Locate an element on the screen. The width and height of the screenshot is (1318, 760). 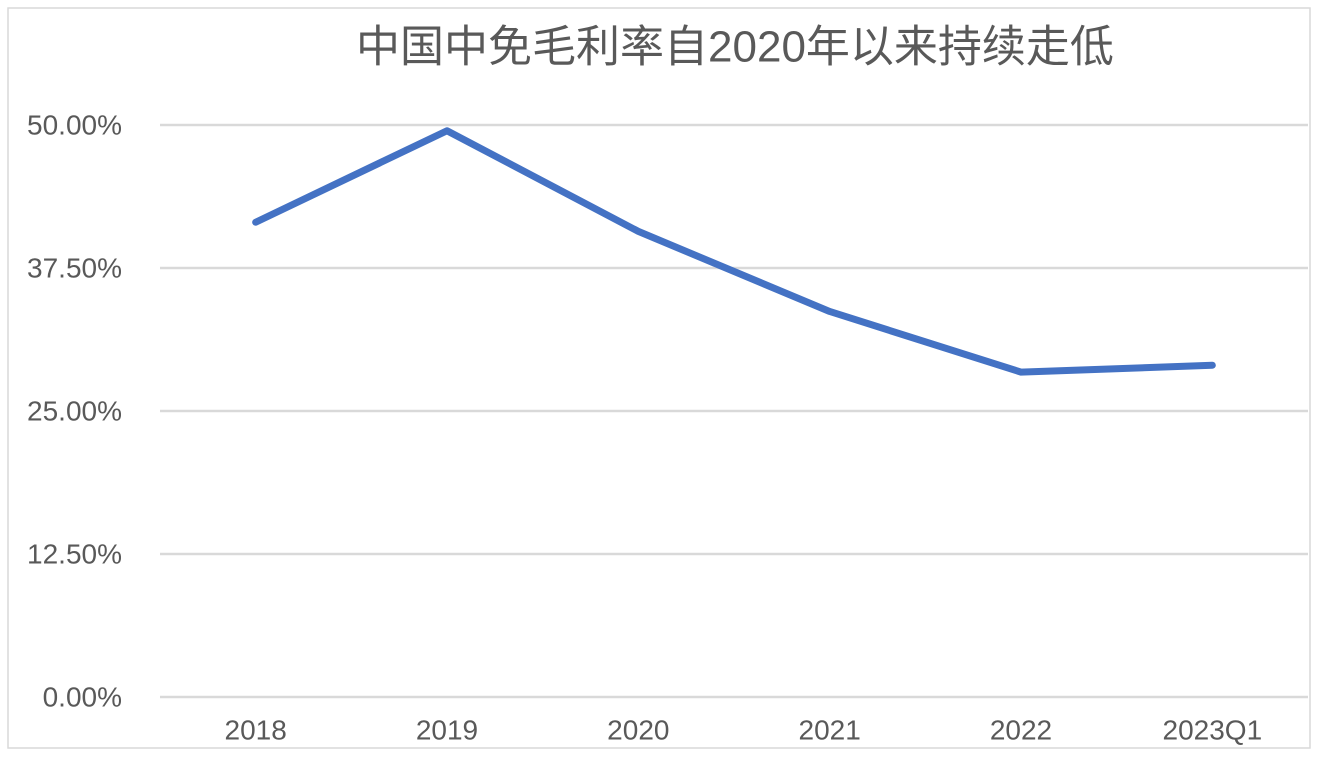
chart-title: 中国中免毛利率自2020年以来持续走低 is located at coordinates (735, 47).